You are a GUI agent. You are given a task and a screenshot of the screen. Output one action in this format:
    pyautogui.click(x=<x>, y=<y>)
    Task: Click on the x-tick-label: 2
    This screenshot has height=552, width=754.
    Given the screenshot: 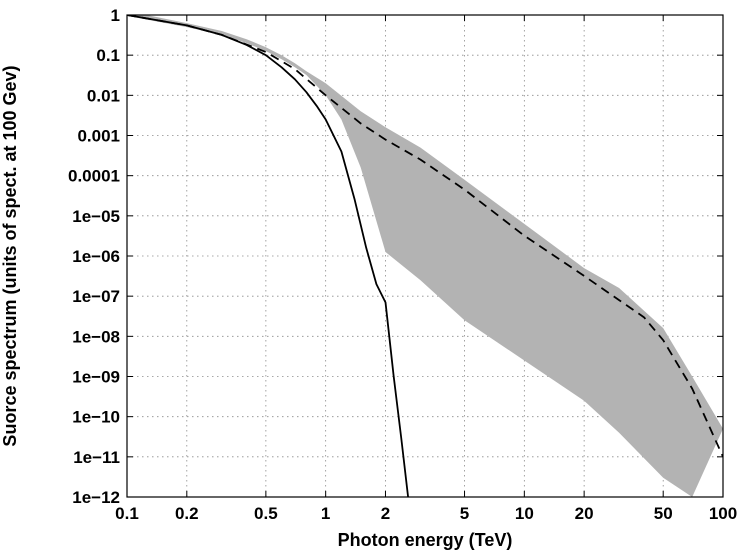 What is the action you would take?
    pyautogui.click(x=385, y=513)
    